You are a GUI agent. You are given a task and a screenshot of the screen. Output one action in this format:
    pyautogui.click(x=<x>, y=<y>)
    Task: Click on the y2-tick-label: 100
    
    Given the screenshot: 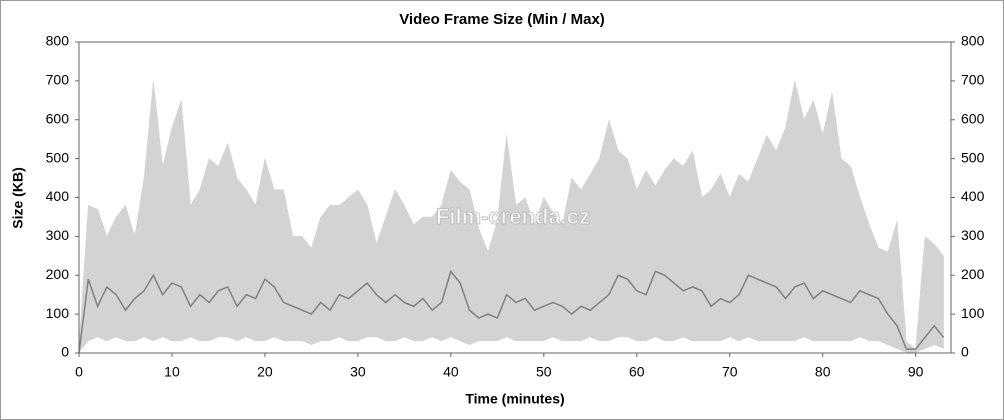 What is the action you would take?
    pyautogui.click(x=973, y=313)
    